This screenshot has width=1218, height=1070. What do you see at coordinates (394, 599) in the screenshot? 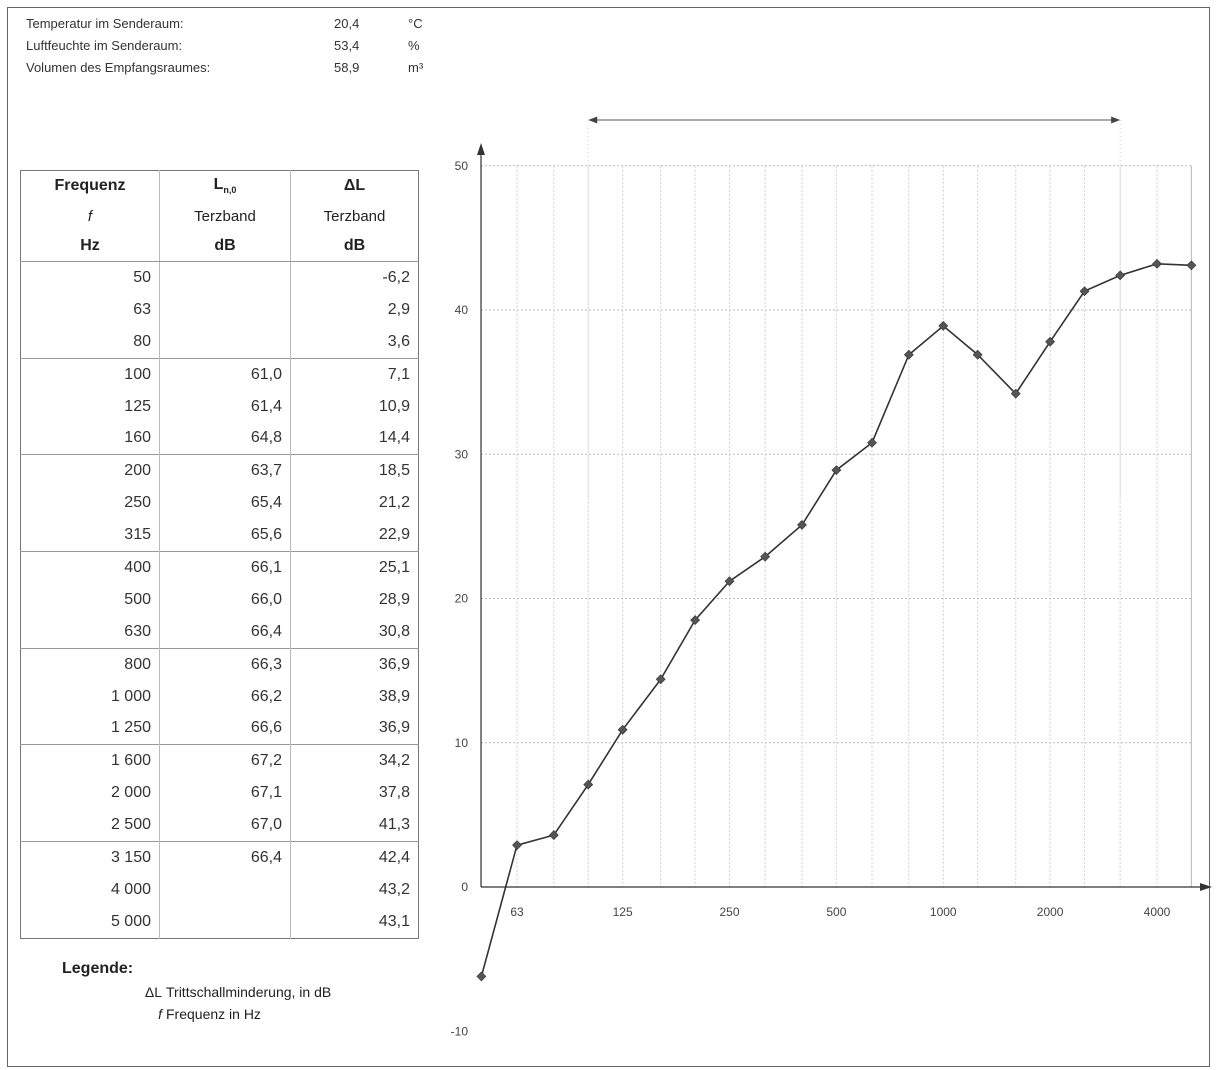
I see `row-delta-l: 28,9` at bounding box center [394, 599].